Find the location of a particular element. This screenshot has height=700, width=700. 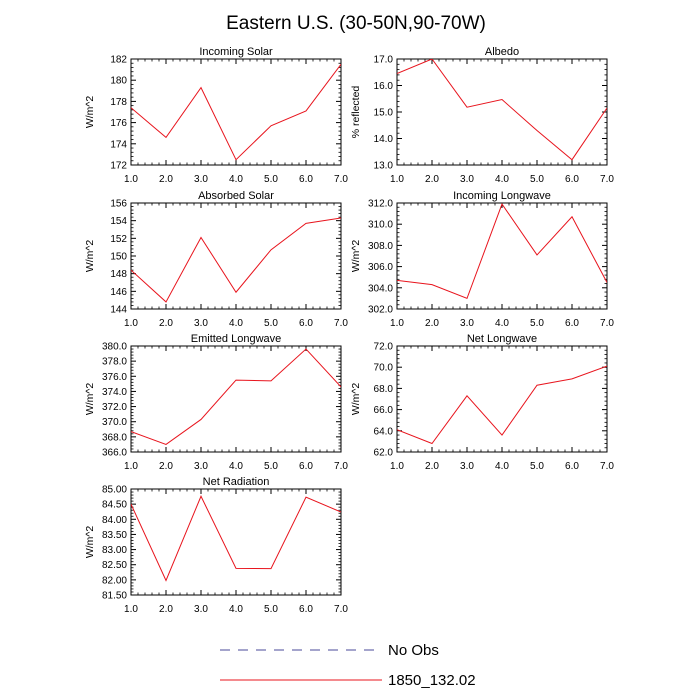

y-tick-label-net-radiation: 83.50 is located at coordinates (114, 535).